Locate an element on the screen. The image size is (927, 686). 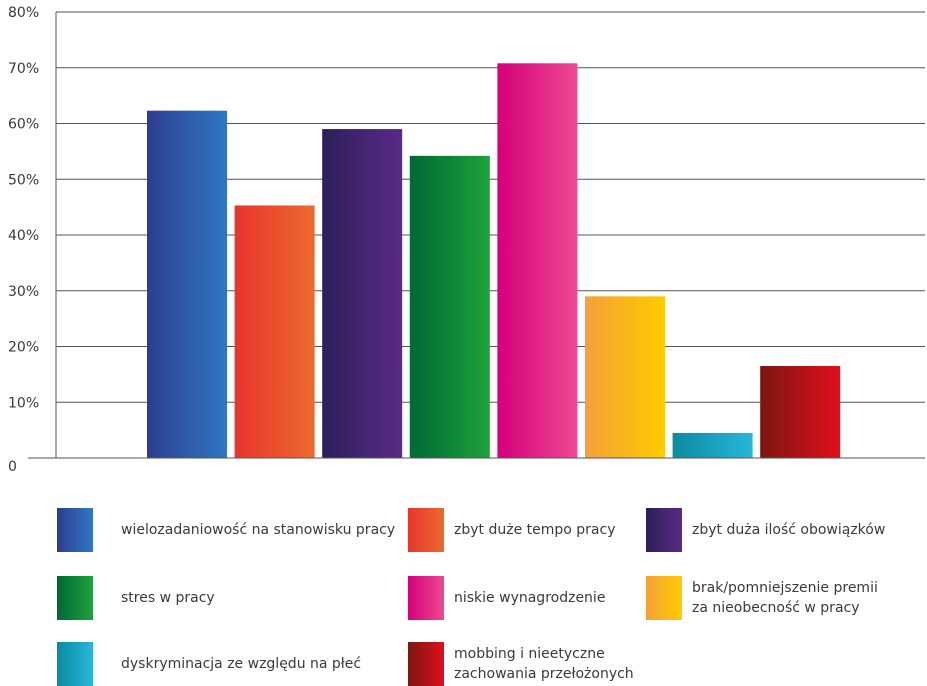
y-tick-label: 30% is located at coordinates (23, 292).